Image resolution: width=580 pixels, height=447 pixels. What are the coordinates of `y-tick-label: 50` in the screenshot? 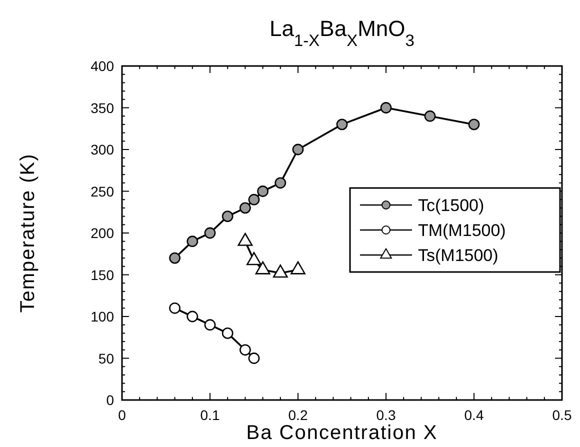 It's located at (106, 358).